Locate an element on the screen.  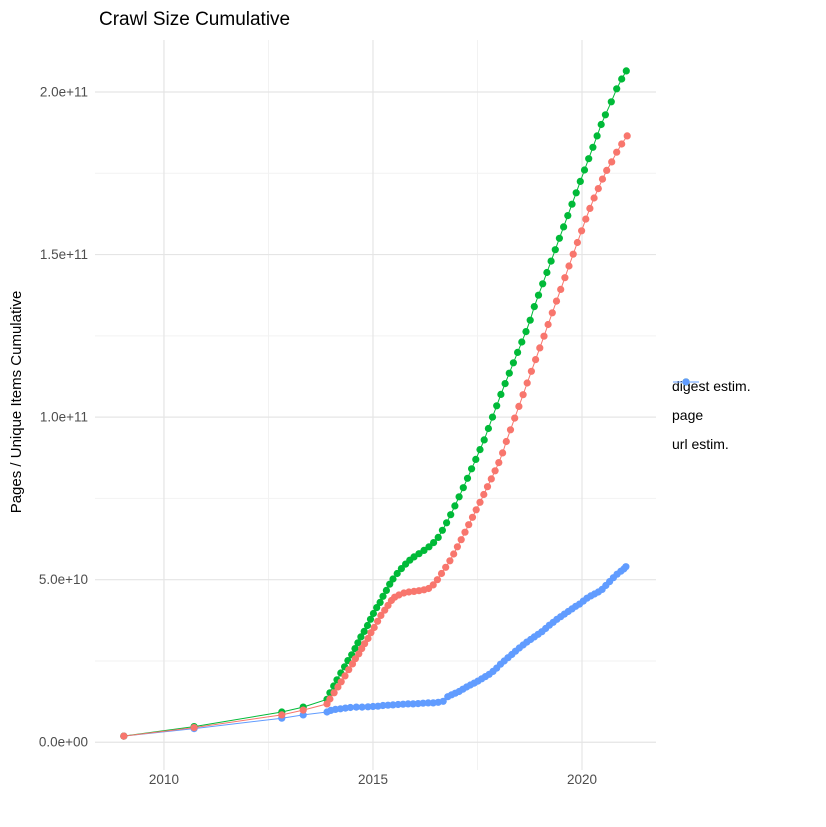
series-line-urlestim is located at coordinates (375, 651).